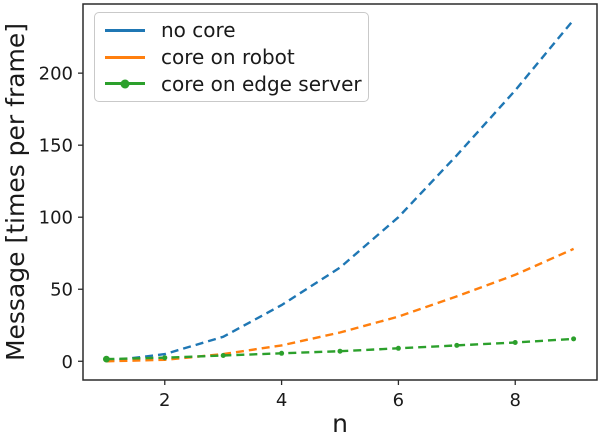 Image resolution: width=600 pixels, height=437 pixels. Describe the element at coordinates (261, 83) in the screenshot. I see `legend-label-core-on-edge-server: core on edge server` at that location.